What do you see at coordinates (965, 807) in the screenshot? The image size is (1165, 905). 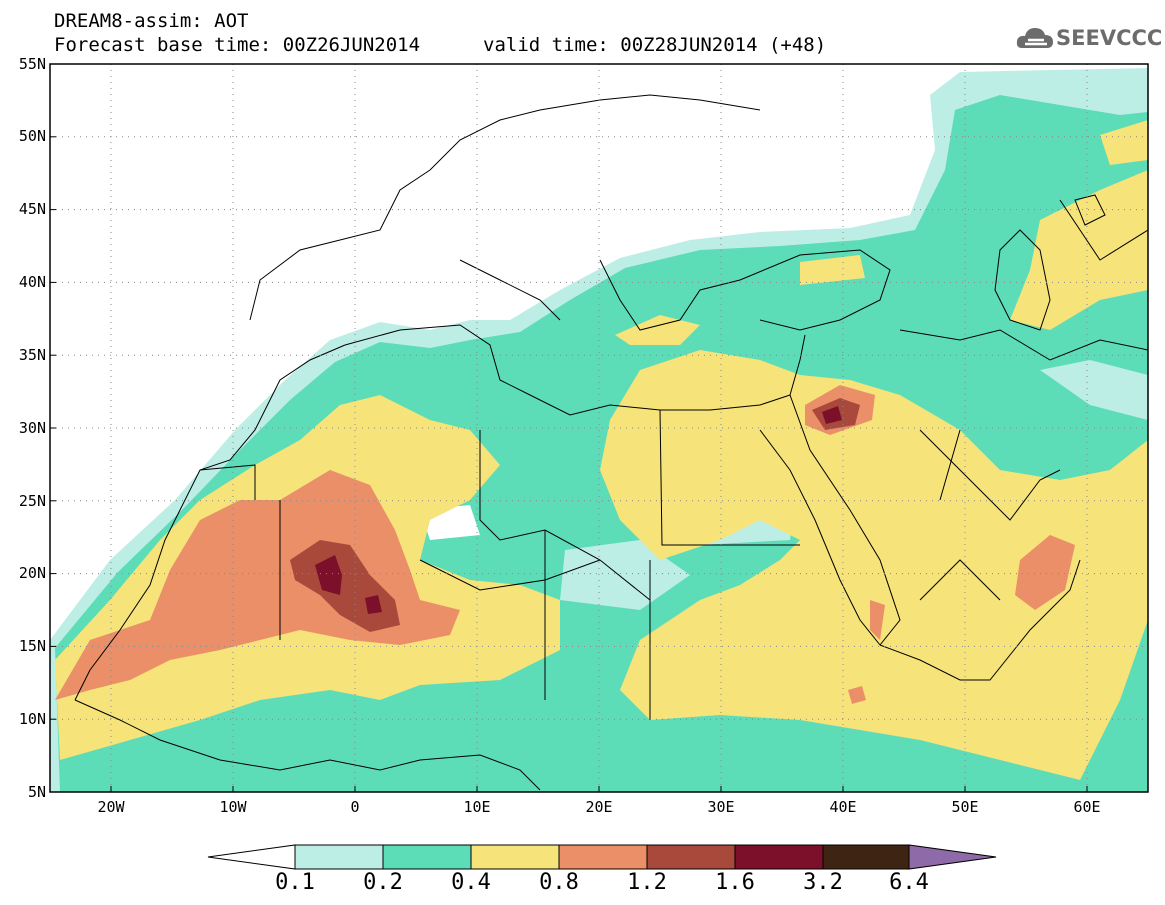 I see `lon-label: 50E` at bounding box center [965, 807].